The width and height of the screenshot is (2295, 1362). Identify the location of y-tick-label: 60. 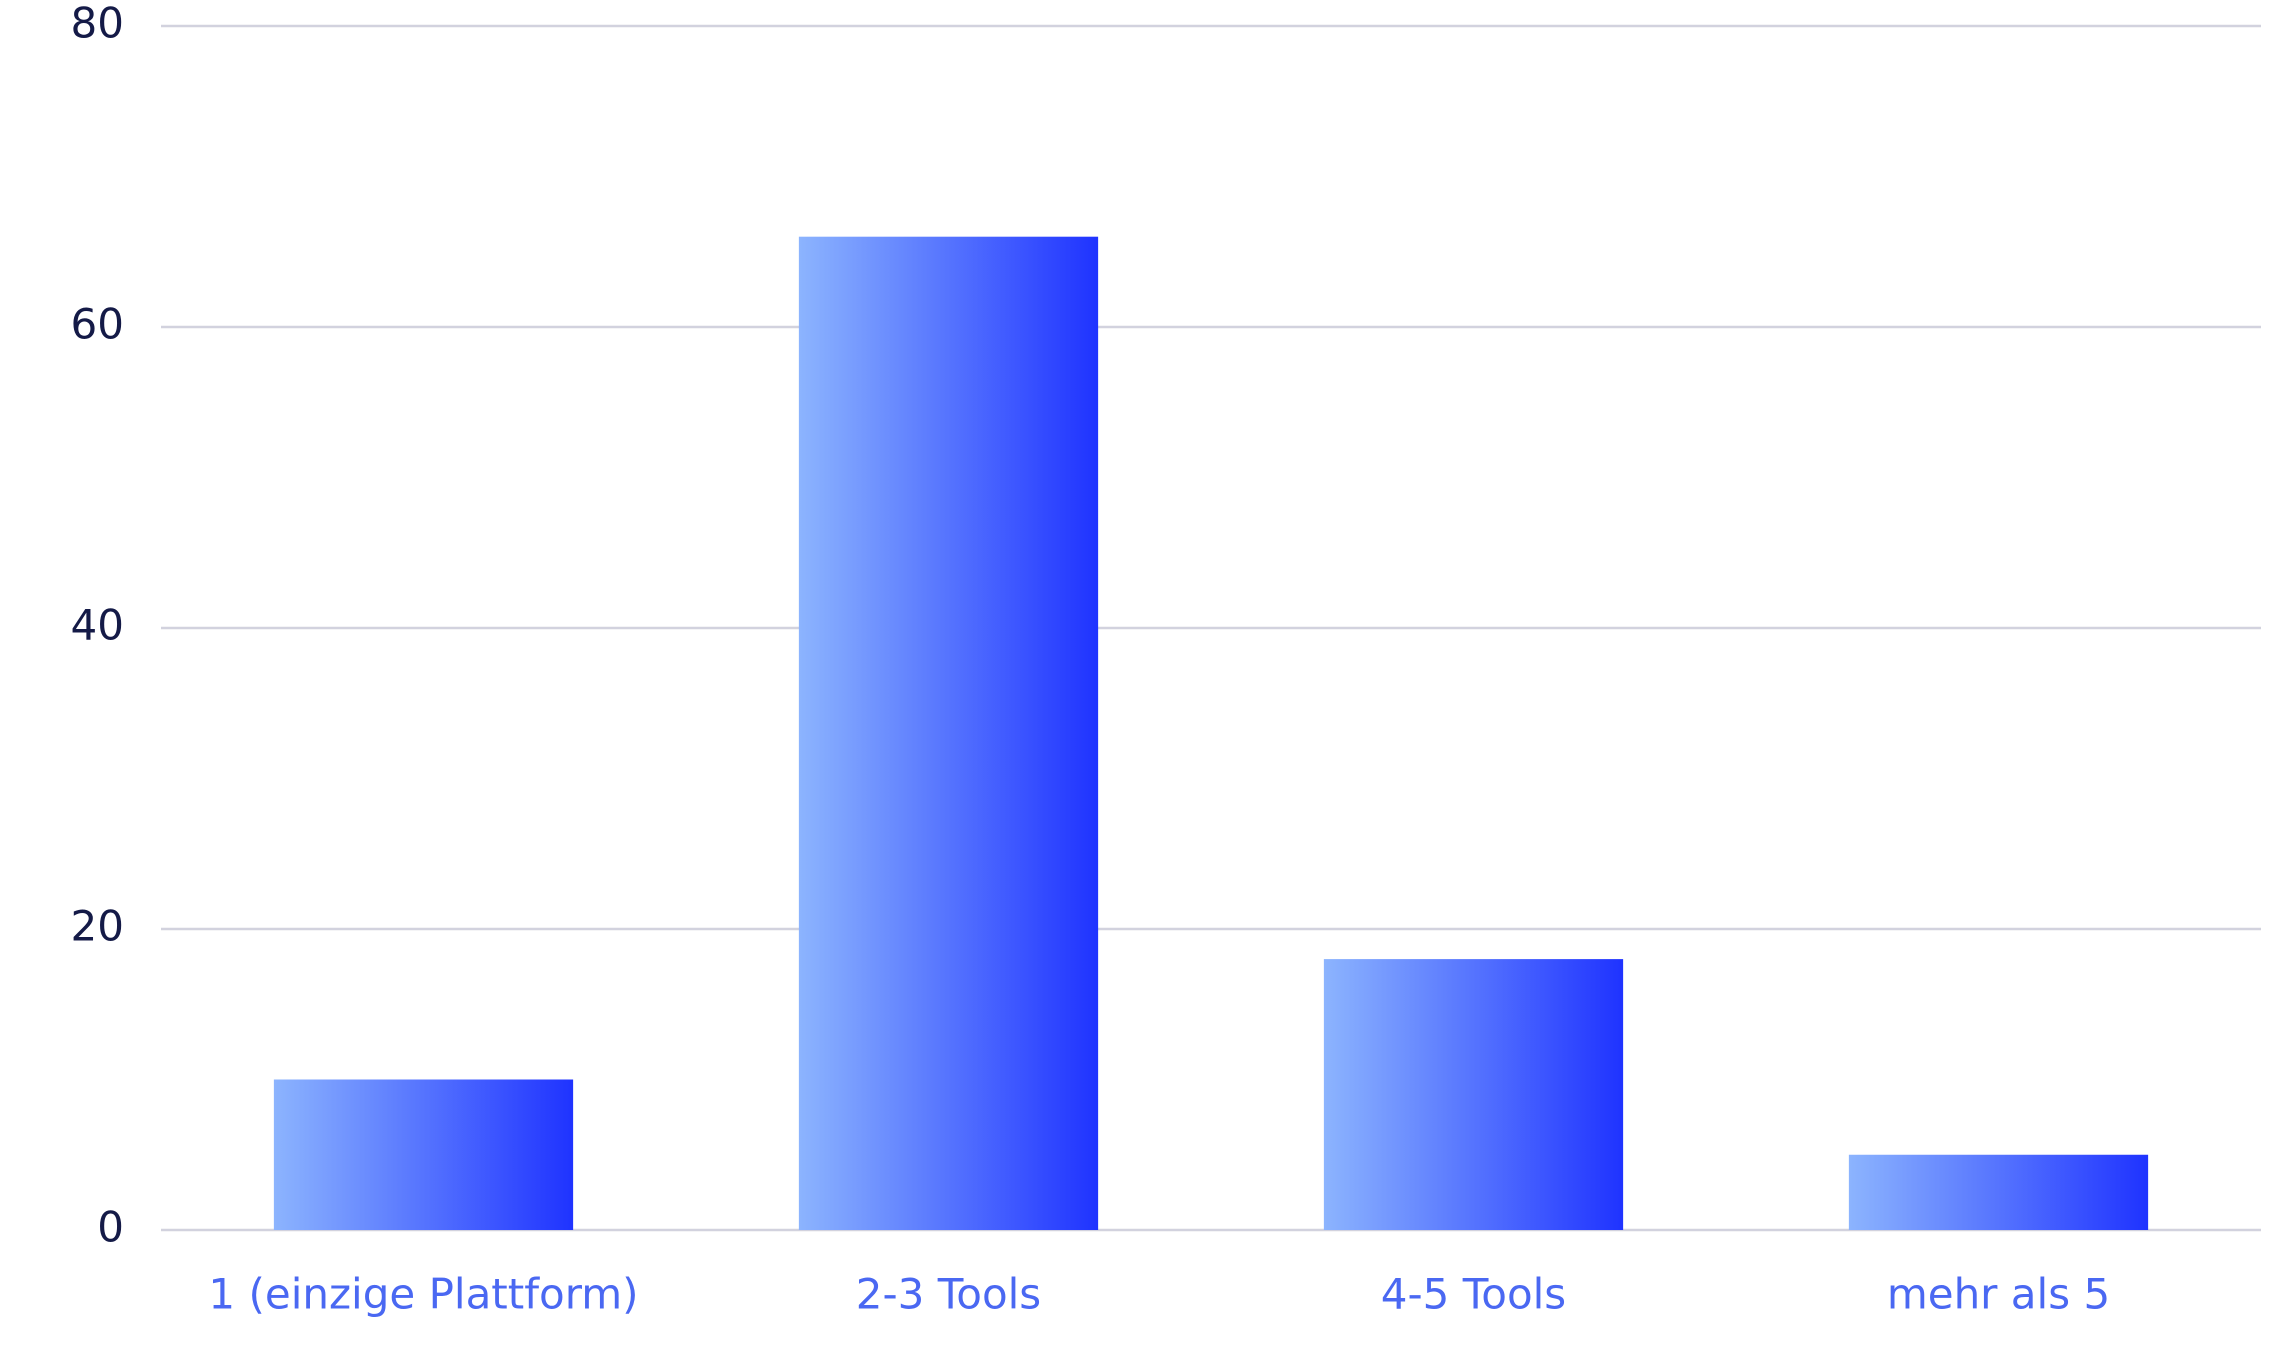
(97, 324).